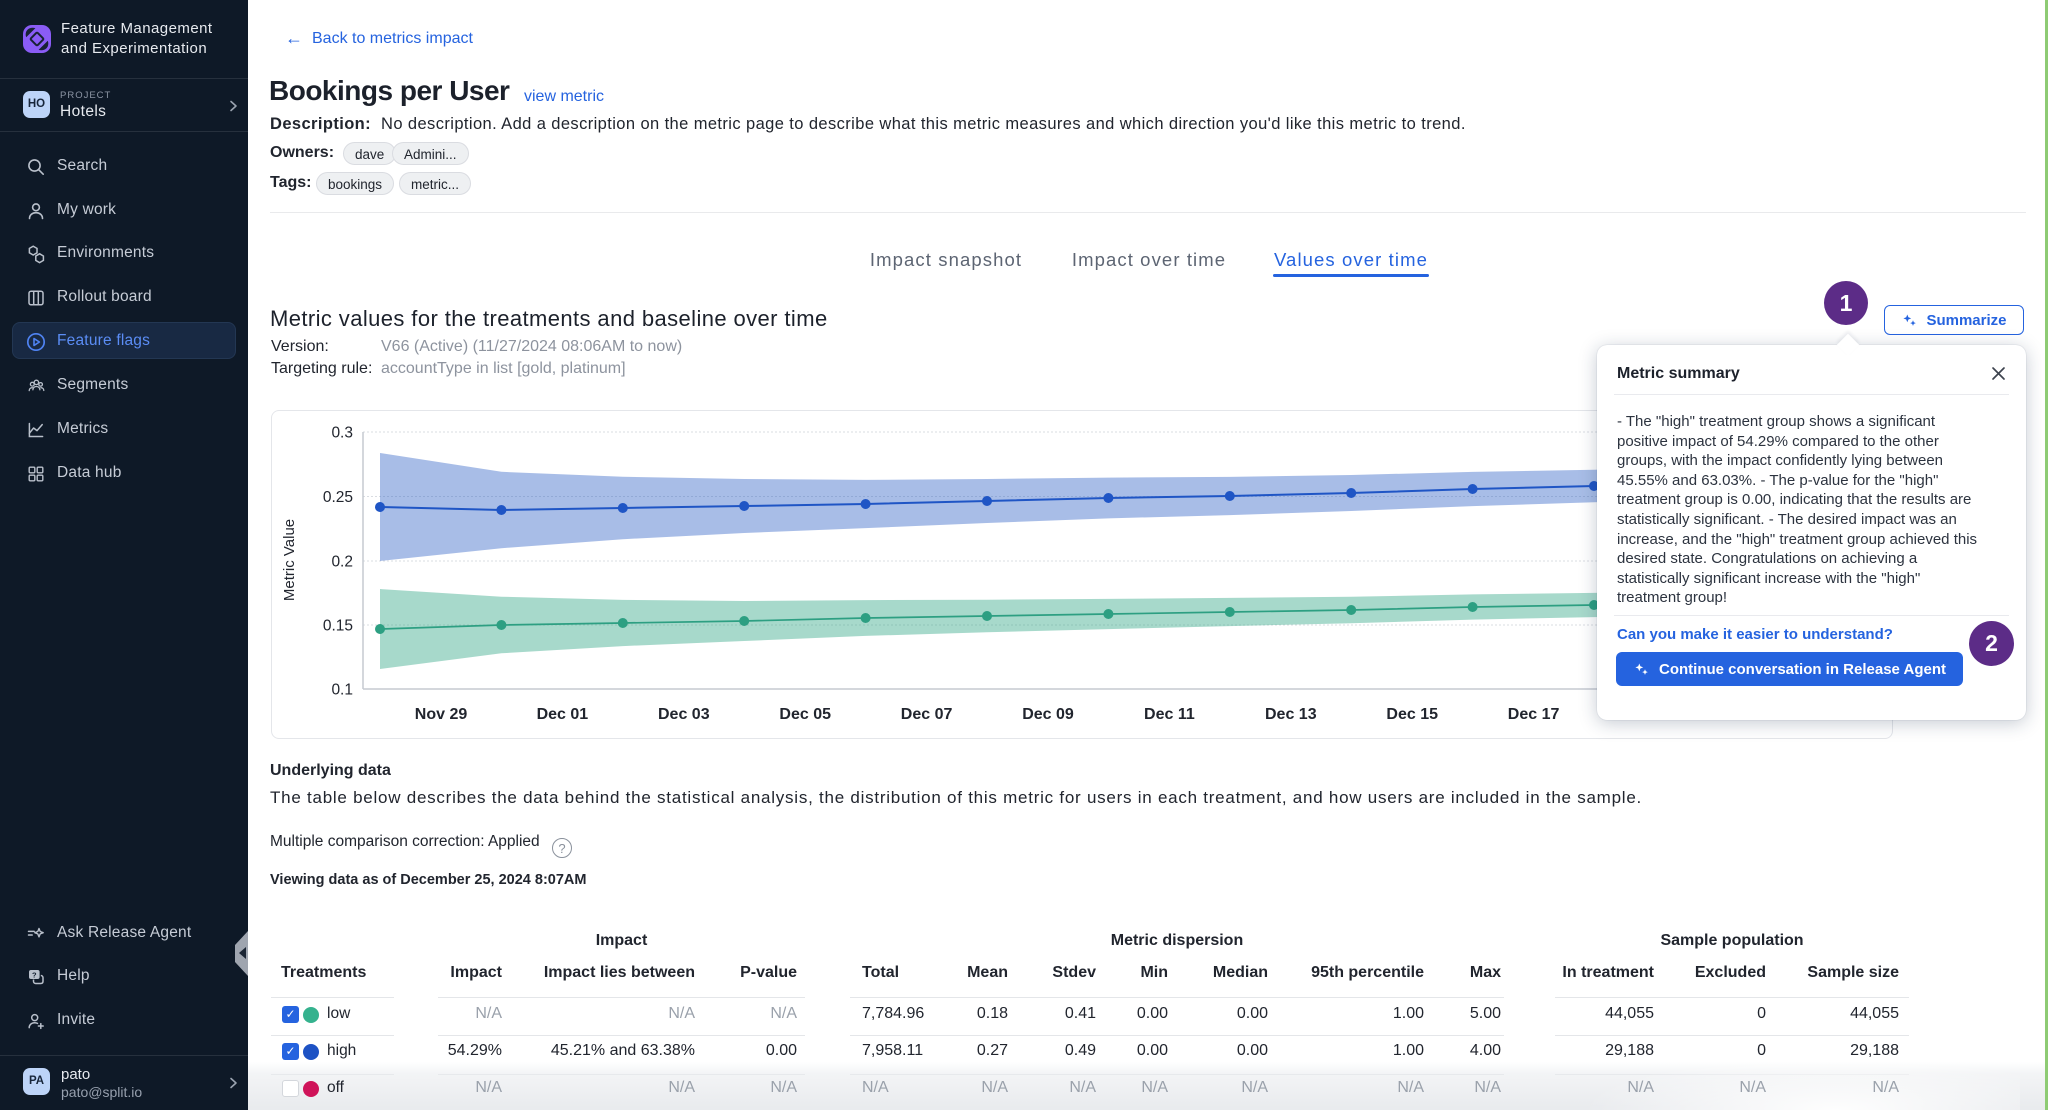 The height and width of the screenshot is (1110, 2048). Describe the element at coordinates (1291, 714) in the screenshot. I see `svg-text: Dec 13` at that location.